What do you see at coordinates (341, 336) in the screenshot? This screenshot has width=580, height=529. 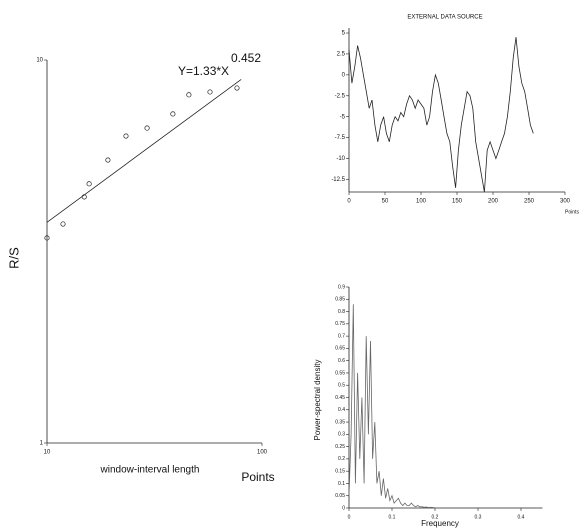 I see `y-tick-label: 0.7` at bounding box center [341, 336].